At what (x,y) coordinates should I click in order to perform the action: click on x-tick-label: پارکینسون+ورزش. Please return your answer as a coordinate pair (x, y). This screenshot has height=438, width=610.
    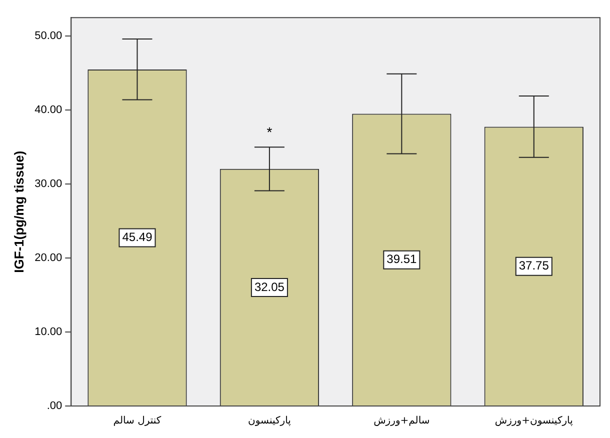
    Looking at the image, I should click on (534, 421).